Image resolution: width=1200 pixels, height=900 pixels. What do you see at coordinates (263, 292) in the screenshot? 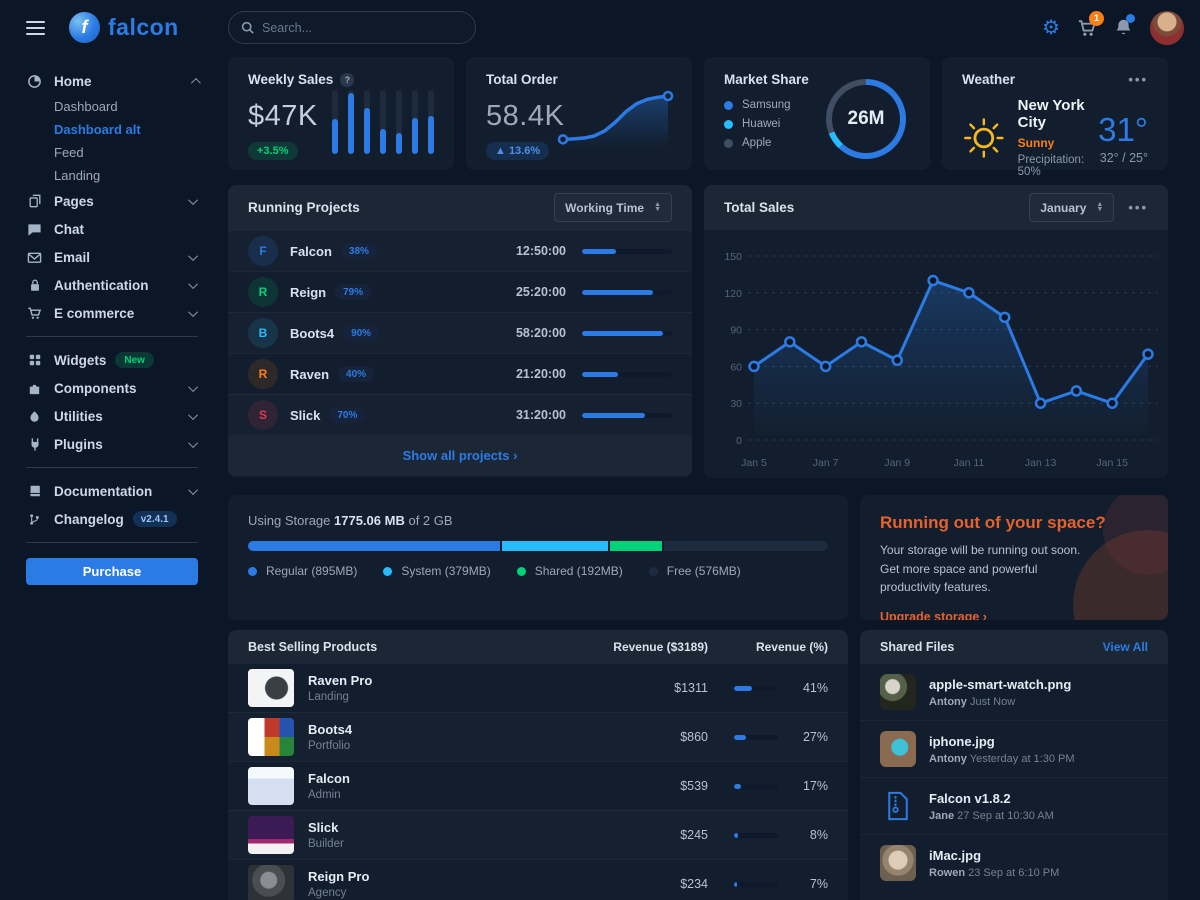
I see `project-avatar: R` at bounding box center [263, 292].